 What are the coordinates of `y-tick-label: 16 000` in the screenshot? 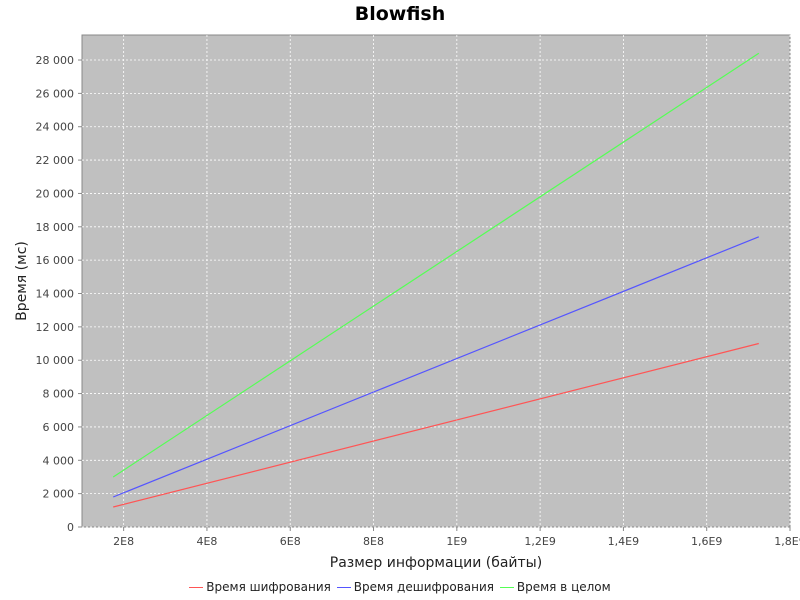 It's located at (55, 260).